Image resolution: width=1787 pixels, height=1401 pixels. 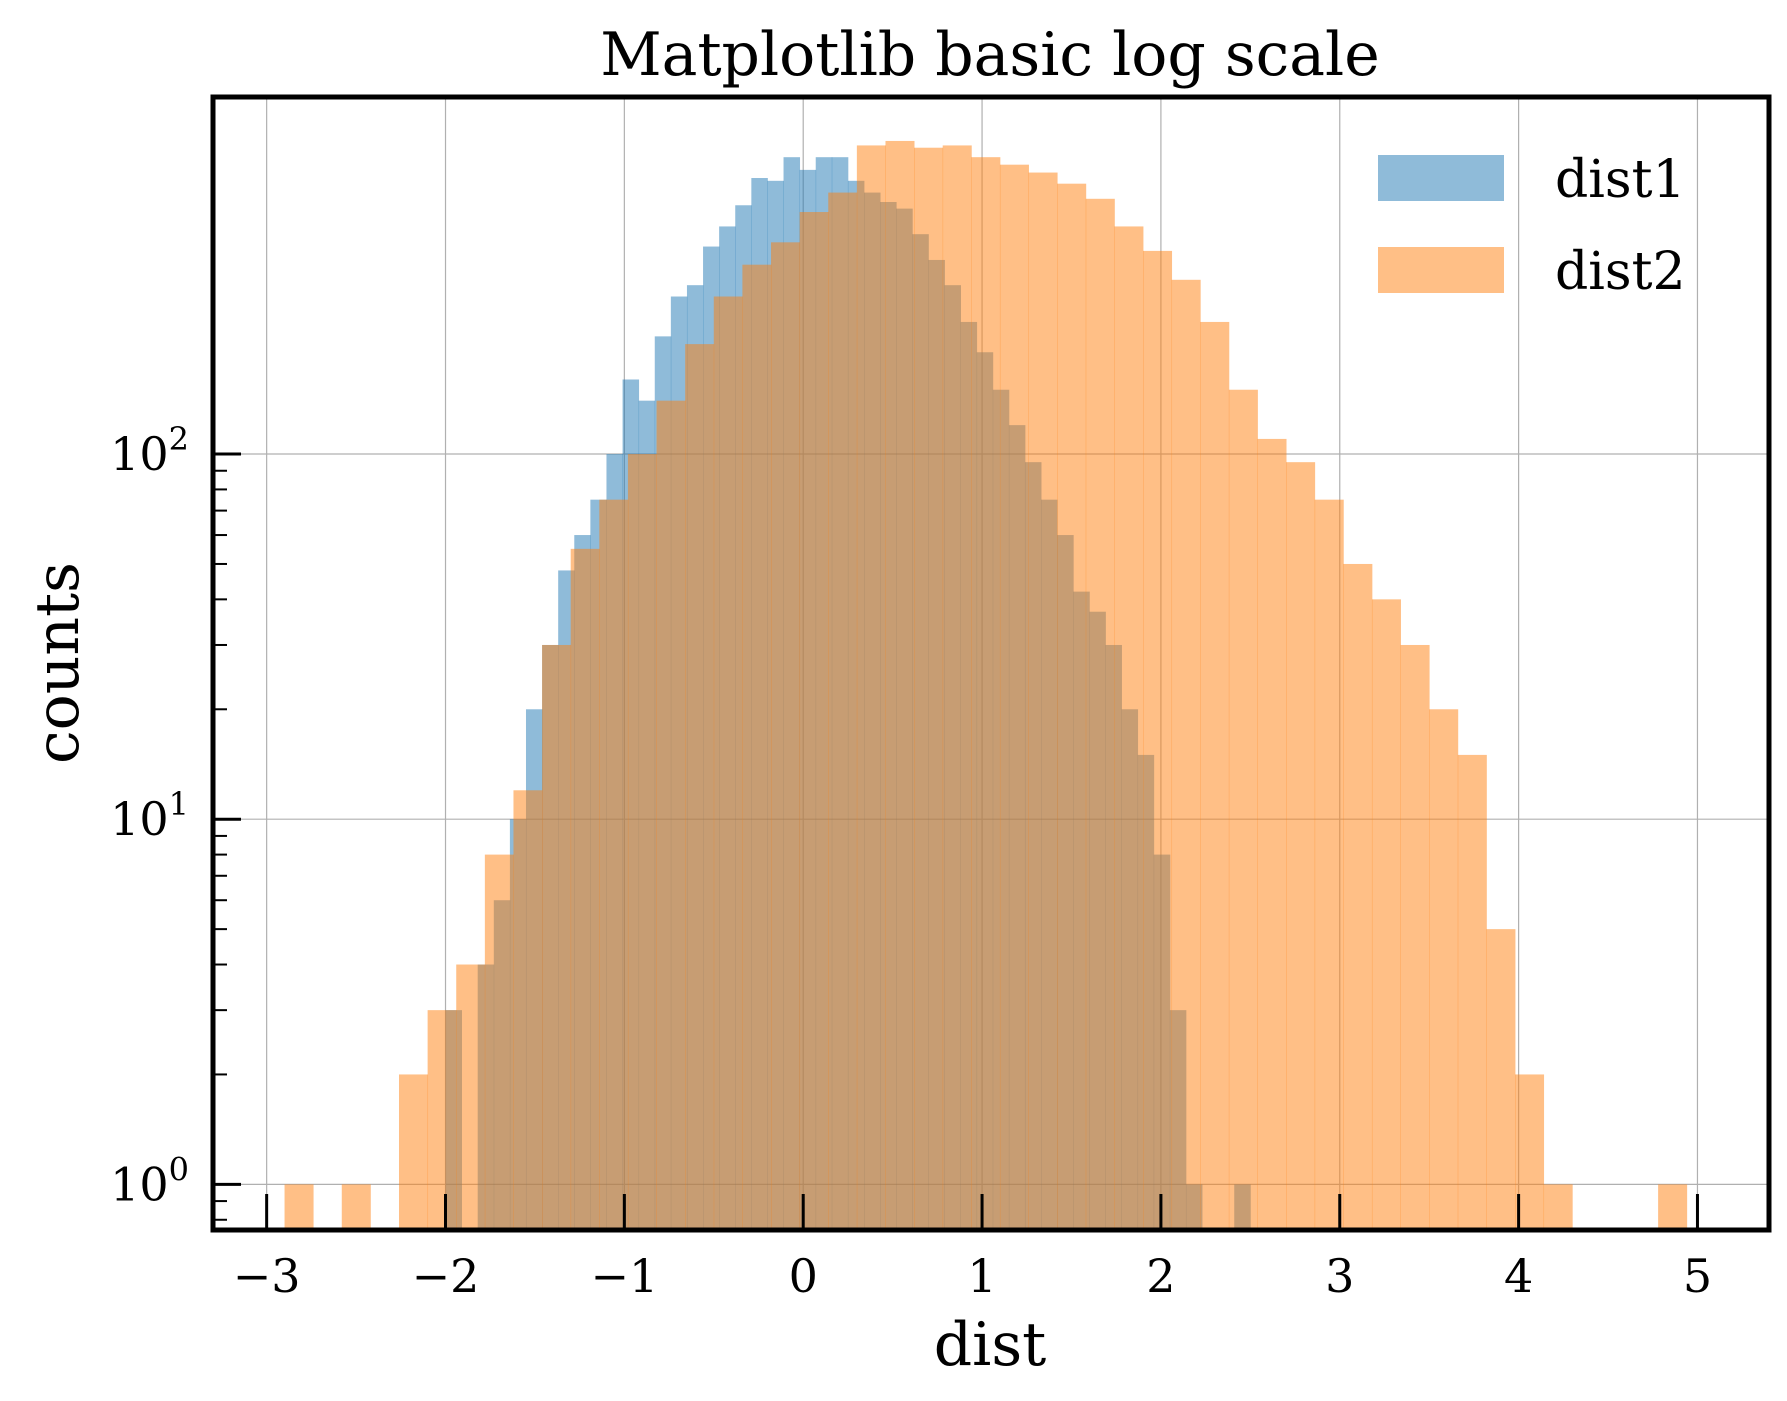 I want to click on y-axis-label: counts, so click(x=58, y=663).